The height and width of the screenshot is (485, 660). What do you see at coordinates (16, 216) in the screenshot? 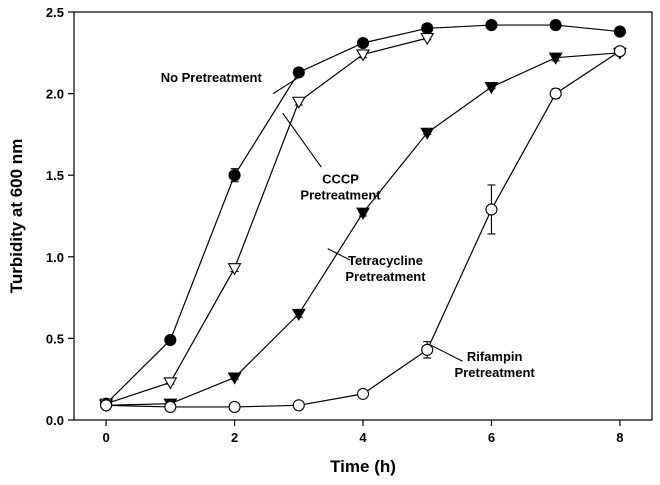
I see `y-axis-title: Turbidity at 600 nm` at bounding box center [16, 216].